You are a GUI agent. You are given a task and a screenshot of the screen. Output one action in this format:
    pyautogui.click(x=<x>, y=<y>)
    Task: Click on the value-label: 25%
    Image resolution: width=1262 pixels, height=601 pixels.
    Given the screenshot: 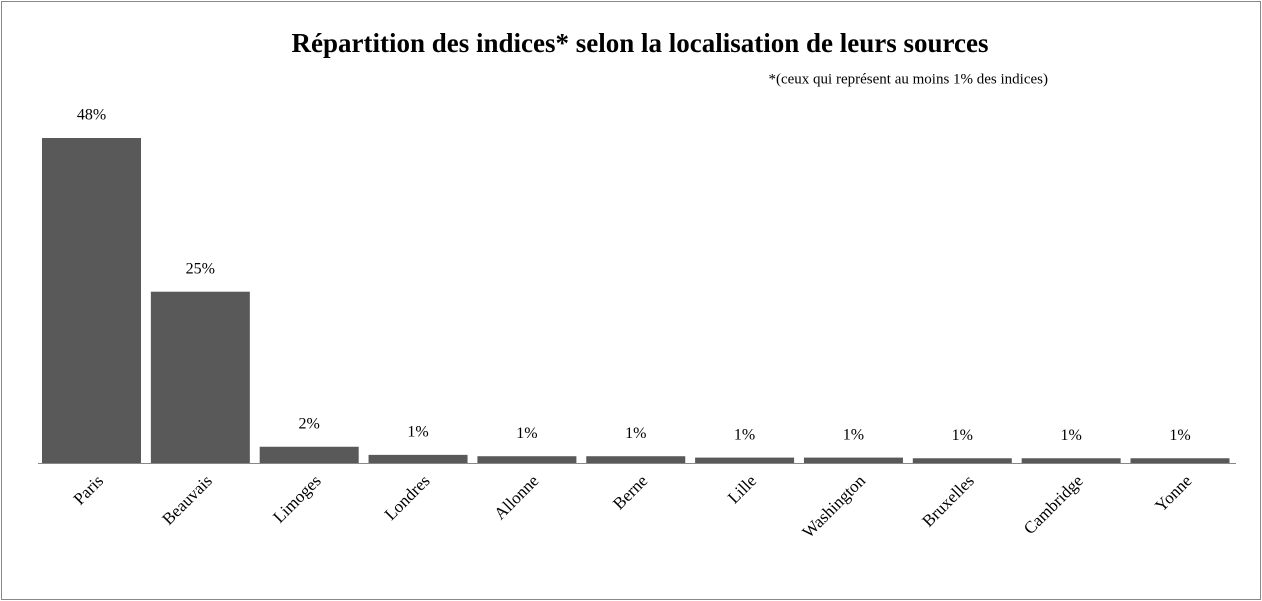 What is the action you would take?
    pyautogui.click(x=200, y=268)
    